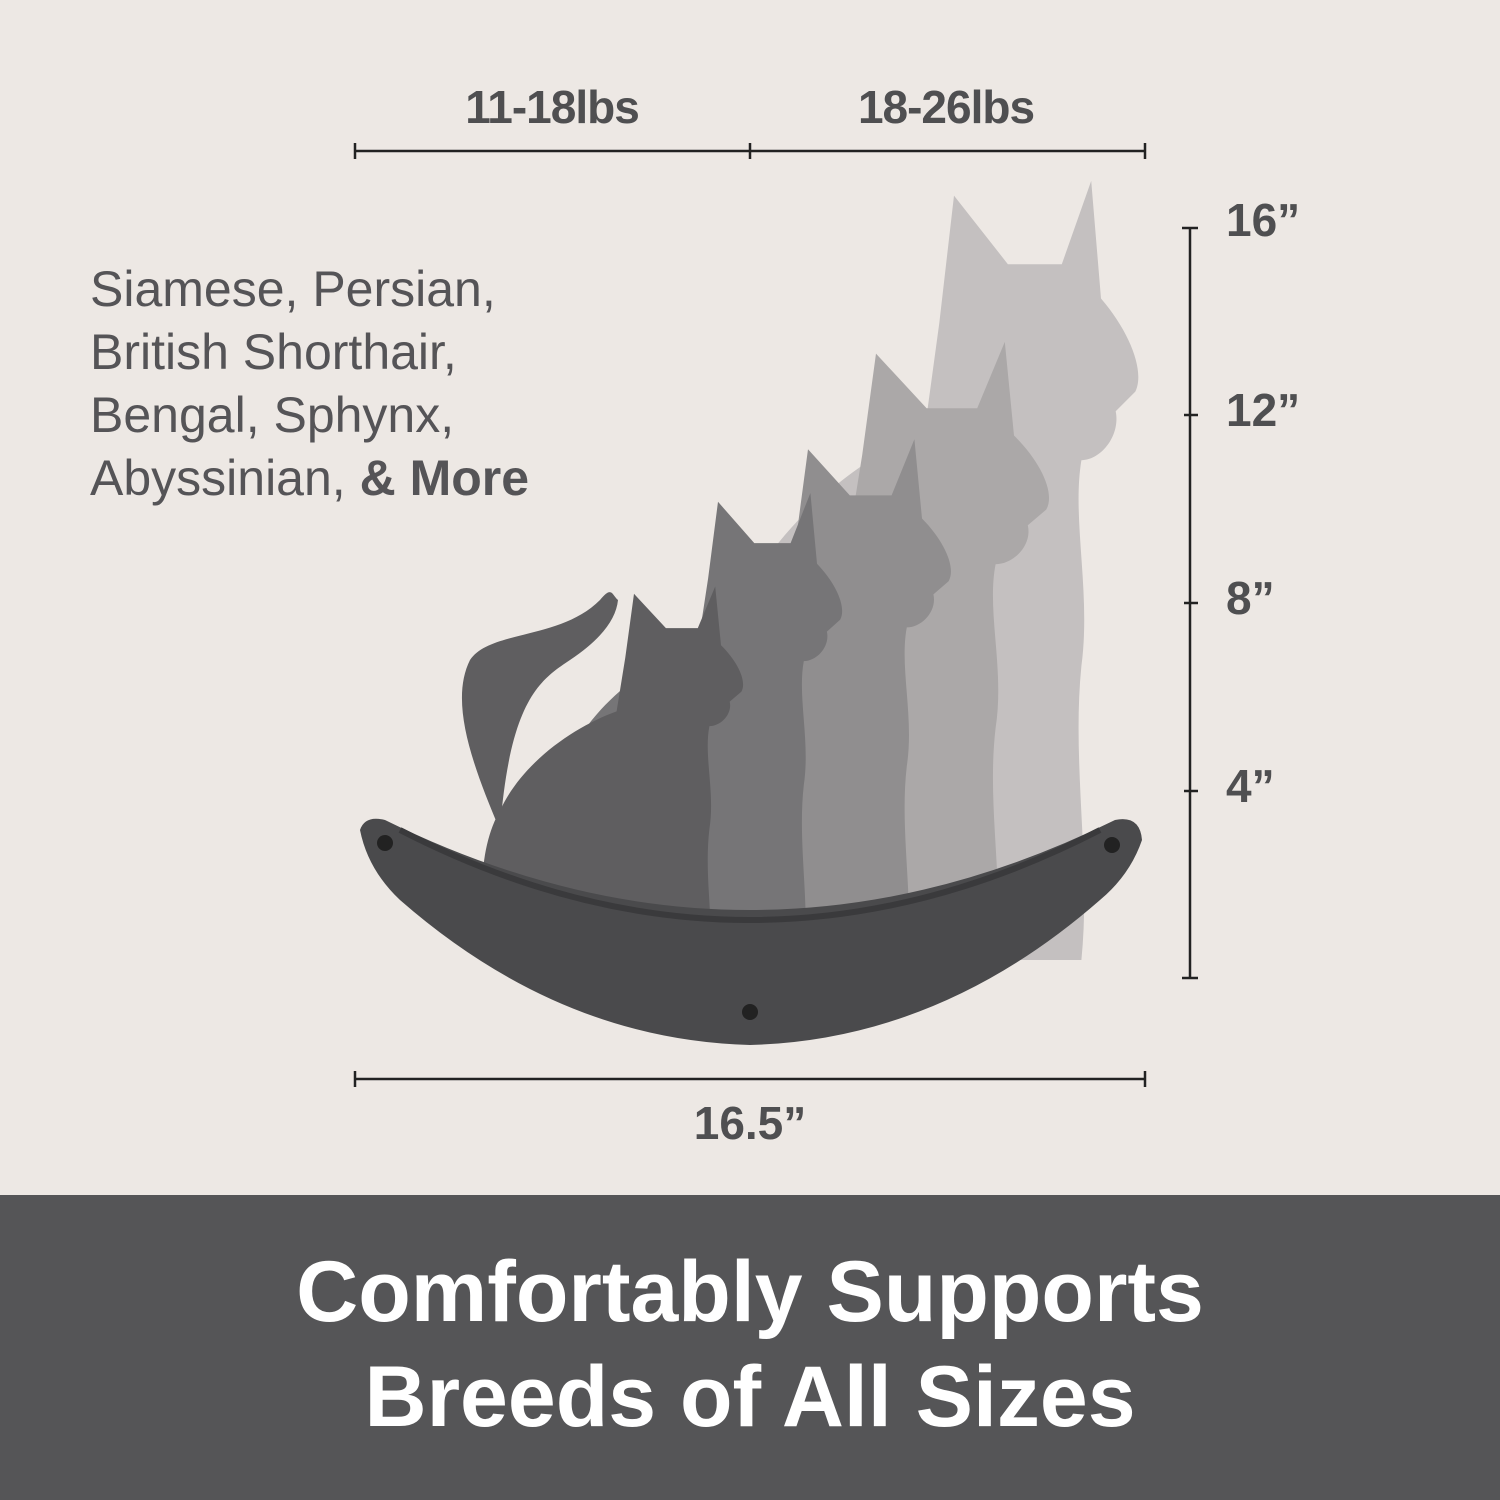 The height and width of the screenshot is (1500, 1500). What do you see at coordinates (1263, 410) in the screenshot?
I see `height-label-12: 12”` at bounding box center [1263, 410].